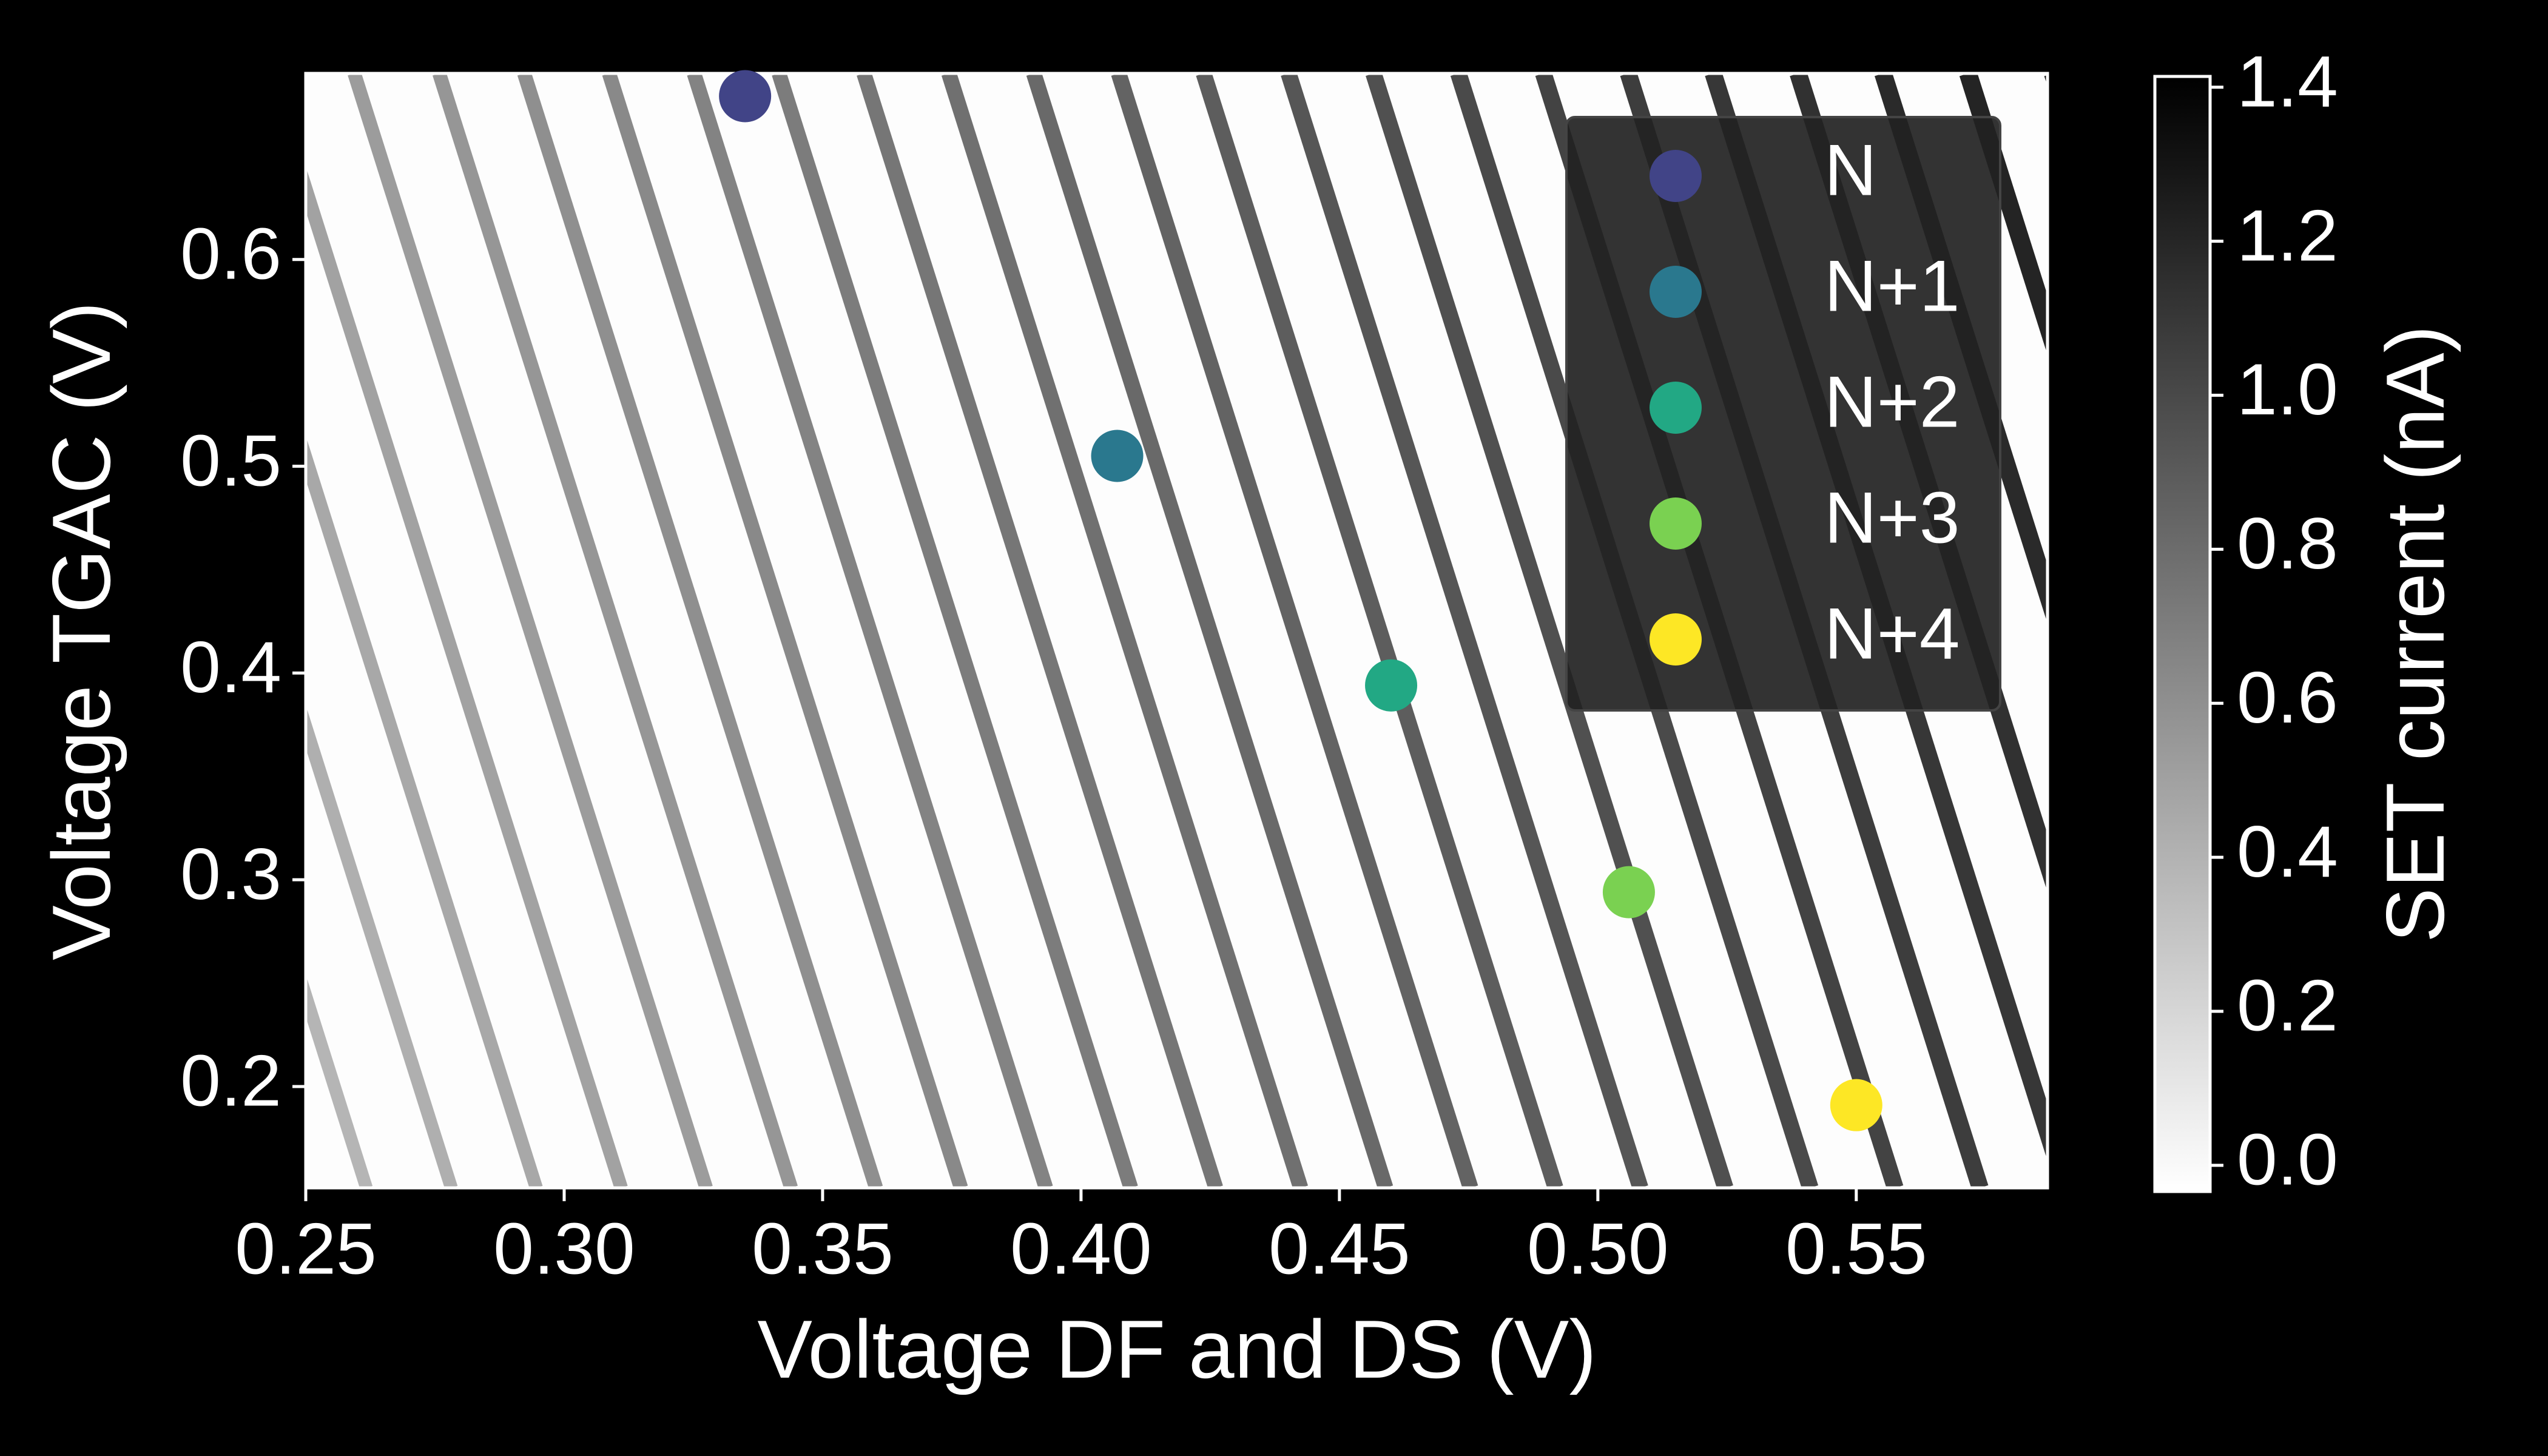  What do you see at coordinates (2287, 543) in the screenshot?
I see `colorbar-tick-label: 0.8` at bounding box center [2287, 543].